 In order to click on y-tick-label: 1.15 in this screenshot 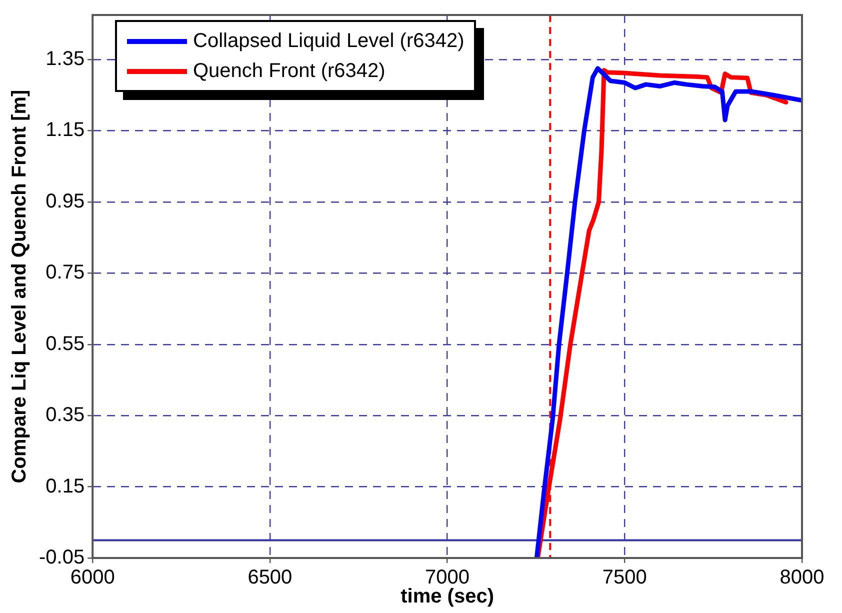, I will do `click(65, 130)`.